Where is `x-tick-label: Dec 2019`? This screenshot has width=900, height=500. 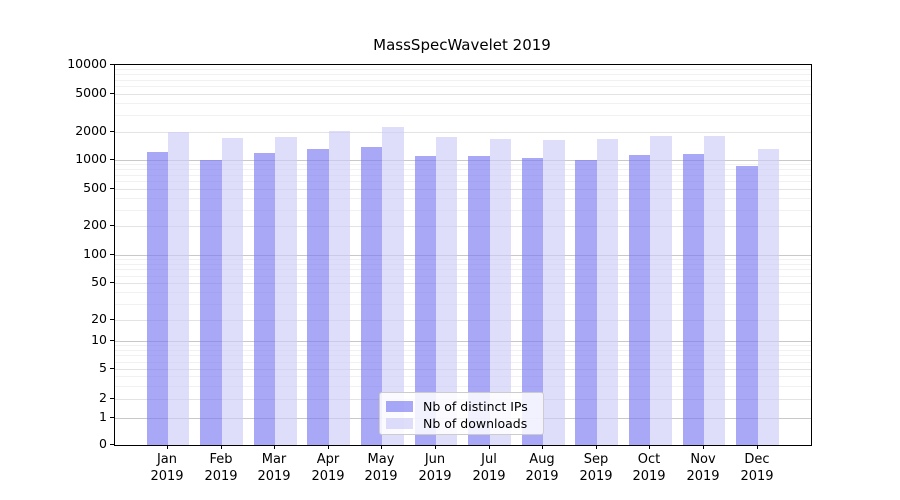
x-tick-label: Dec 2019 is located at coordinates (757, 468).